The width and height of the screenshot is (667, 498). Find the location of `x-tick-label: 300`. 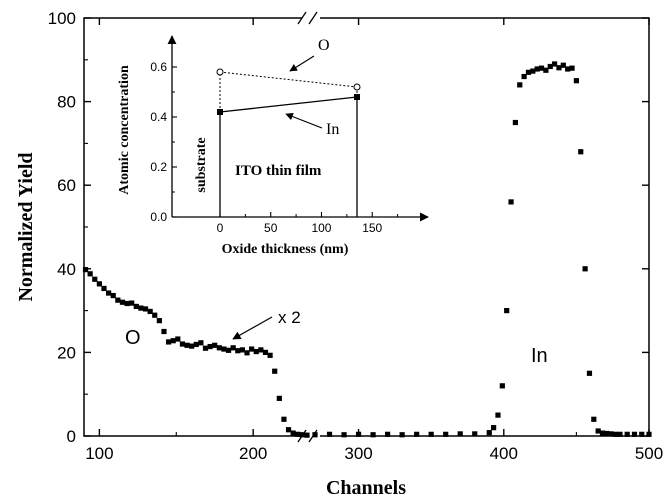

x-tick-label: 300 is located at coordinates (358, 453).